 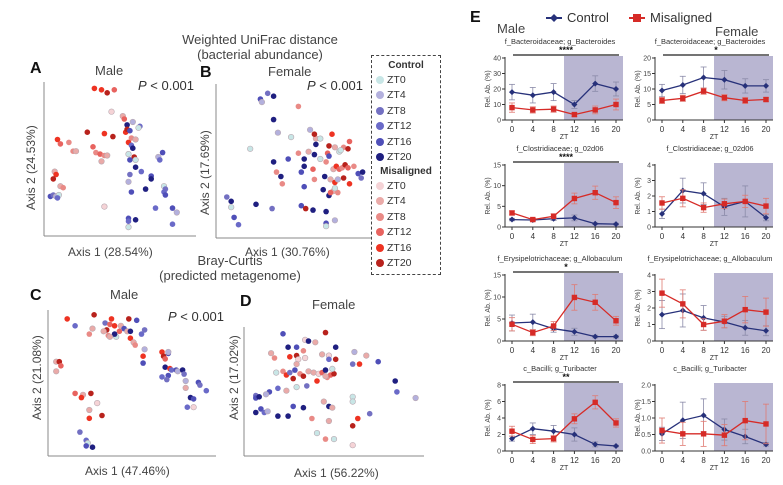 What do you see at coordinates (406, 224) in the screenshot?
I see `legend-misaligned-list: ZT0 ZT4 ZT8 ZT12 ZT16 ZT20` at bounding box center [406, 224].